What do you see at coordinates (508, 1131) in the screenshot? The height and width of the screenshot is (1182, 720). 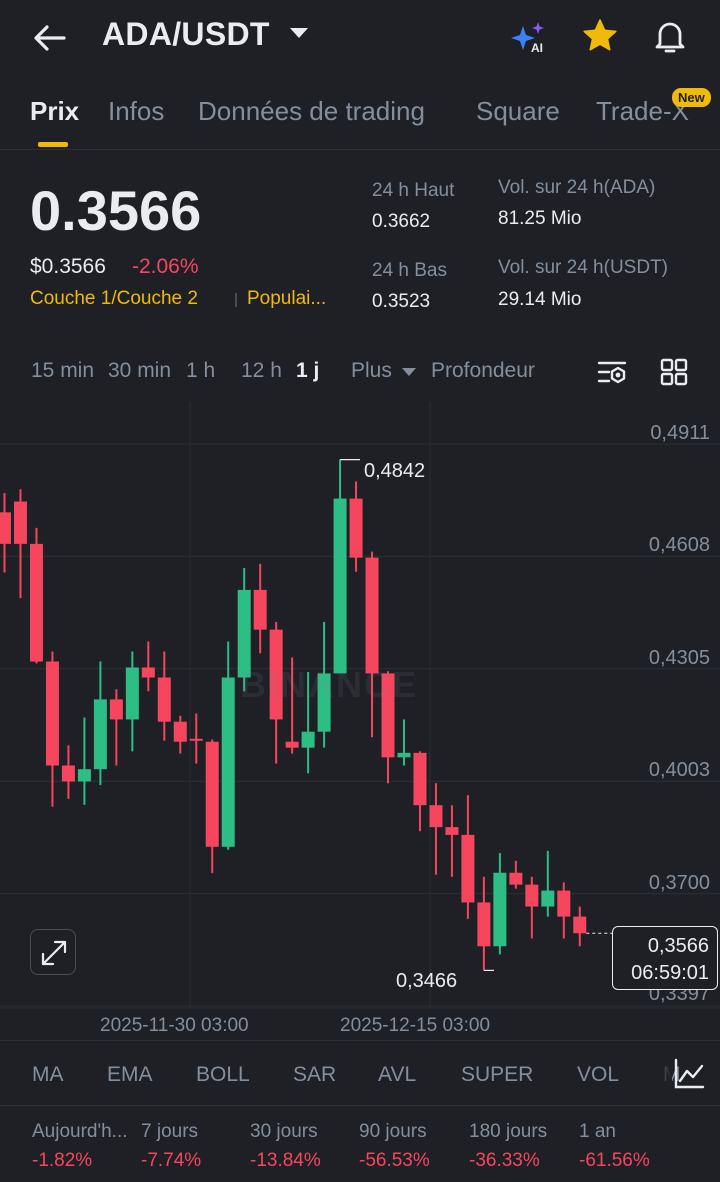 I see `perf-180d-label: 180 jours` at bounding box center [508, 1131].